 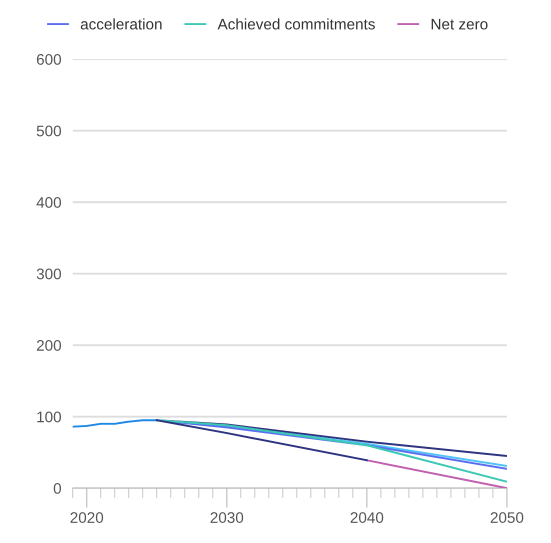 I want to click on x-tick-label: 2030, so click(x=227, y=517).